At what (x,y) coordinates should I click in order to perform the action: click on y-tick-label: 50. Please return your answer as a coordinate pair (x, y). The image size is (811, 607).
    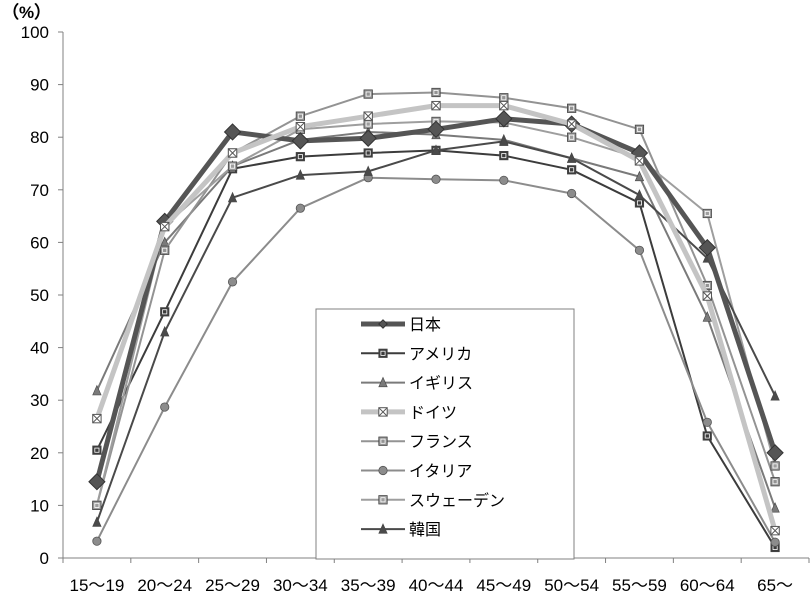
    Looking at the image, I should click on (39, 295).